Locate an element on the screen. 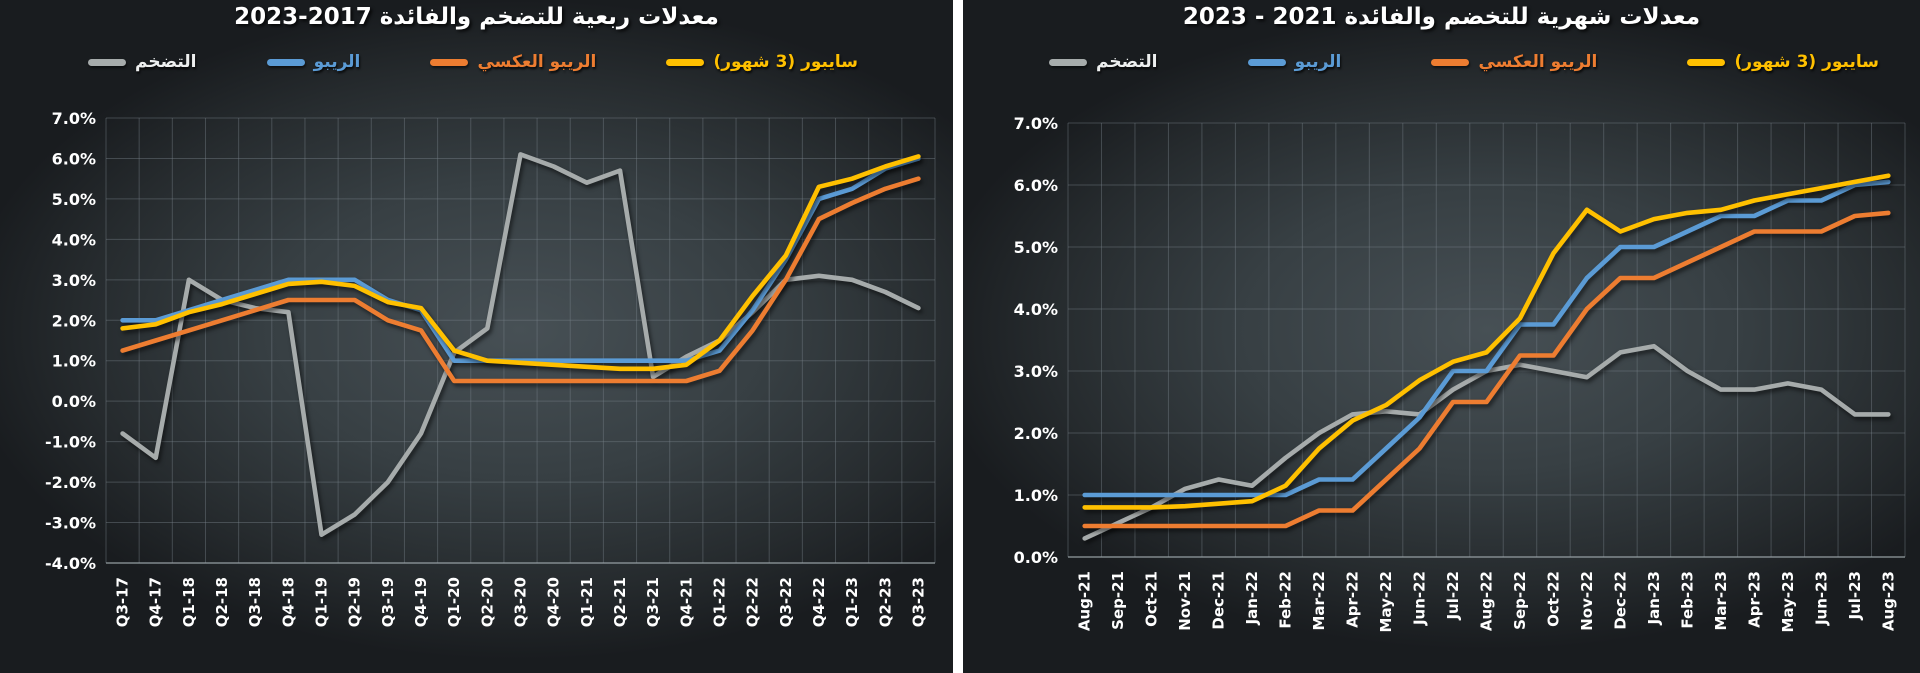  monthly-chart-legend: التضخم الريبو الريبو العكسي سايبور (3 شهور) is located at coordinates (1464, 62).